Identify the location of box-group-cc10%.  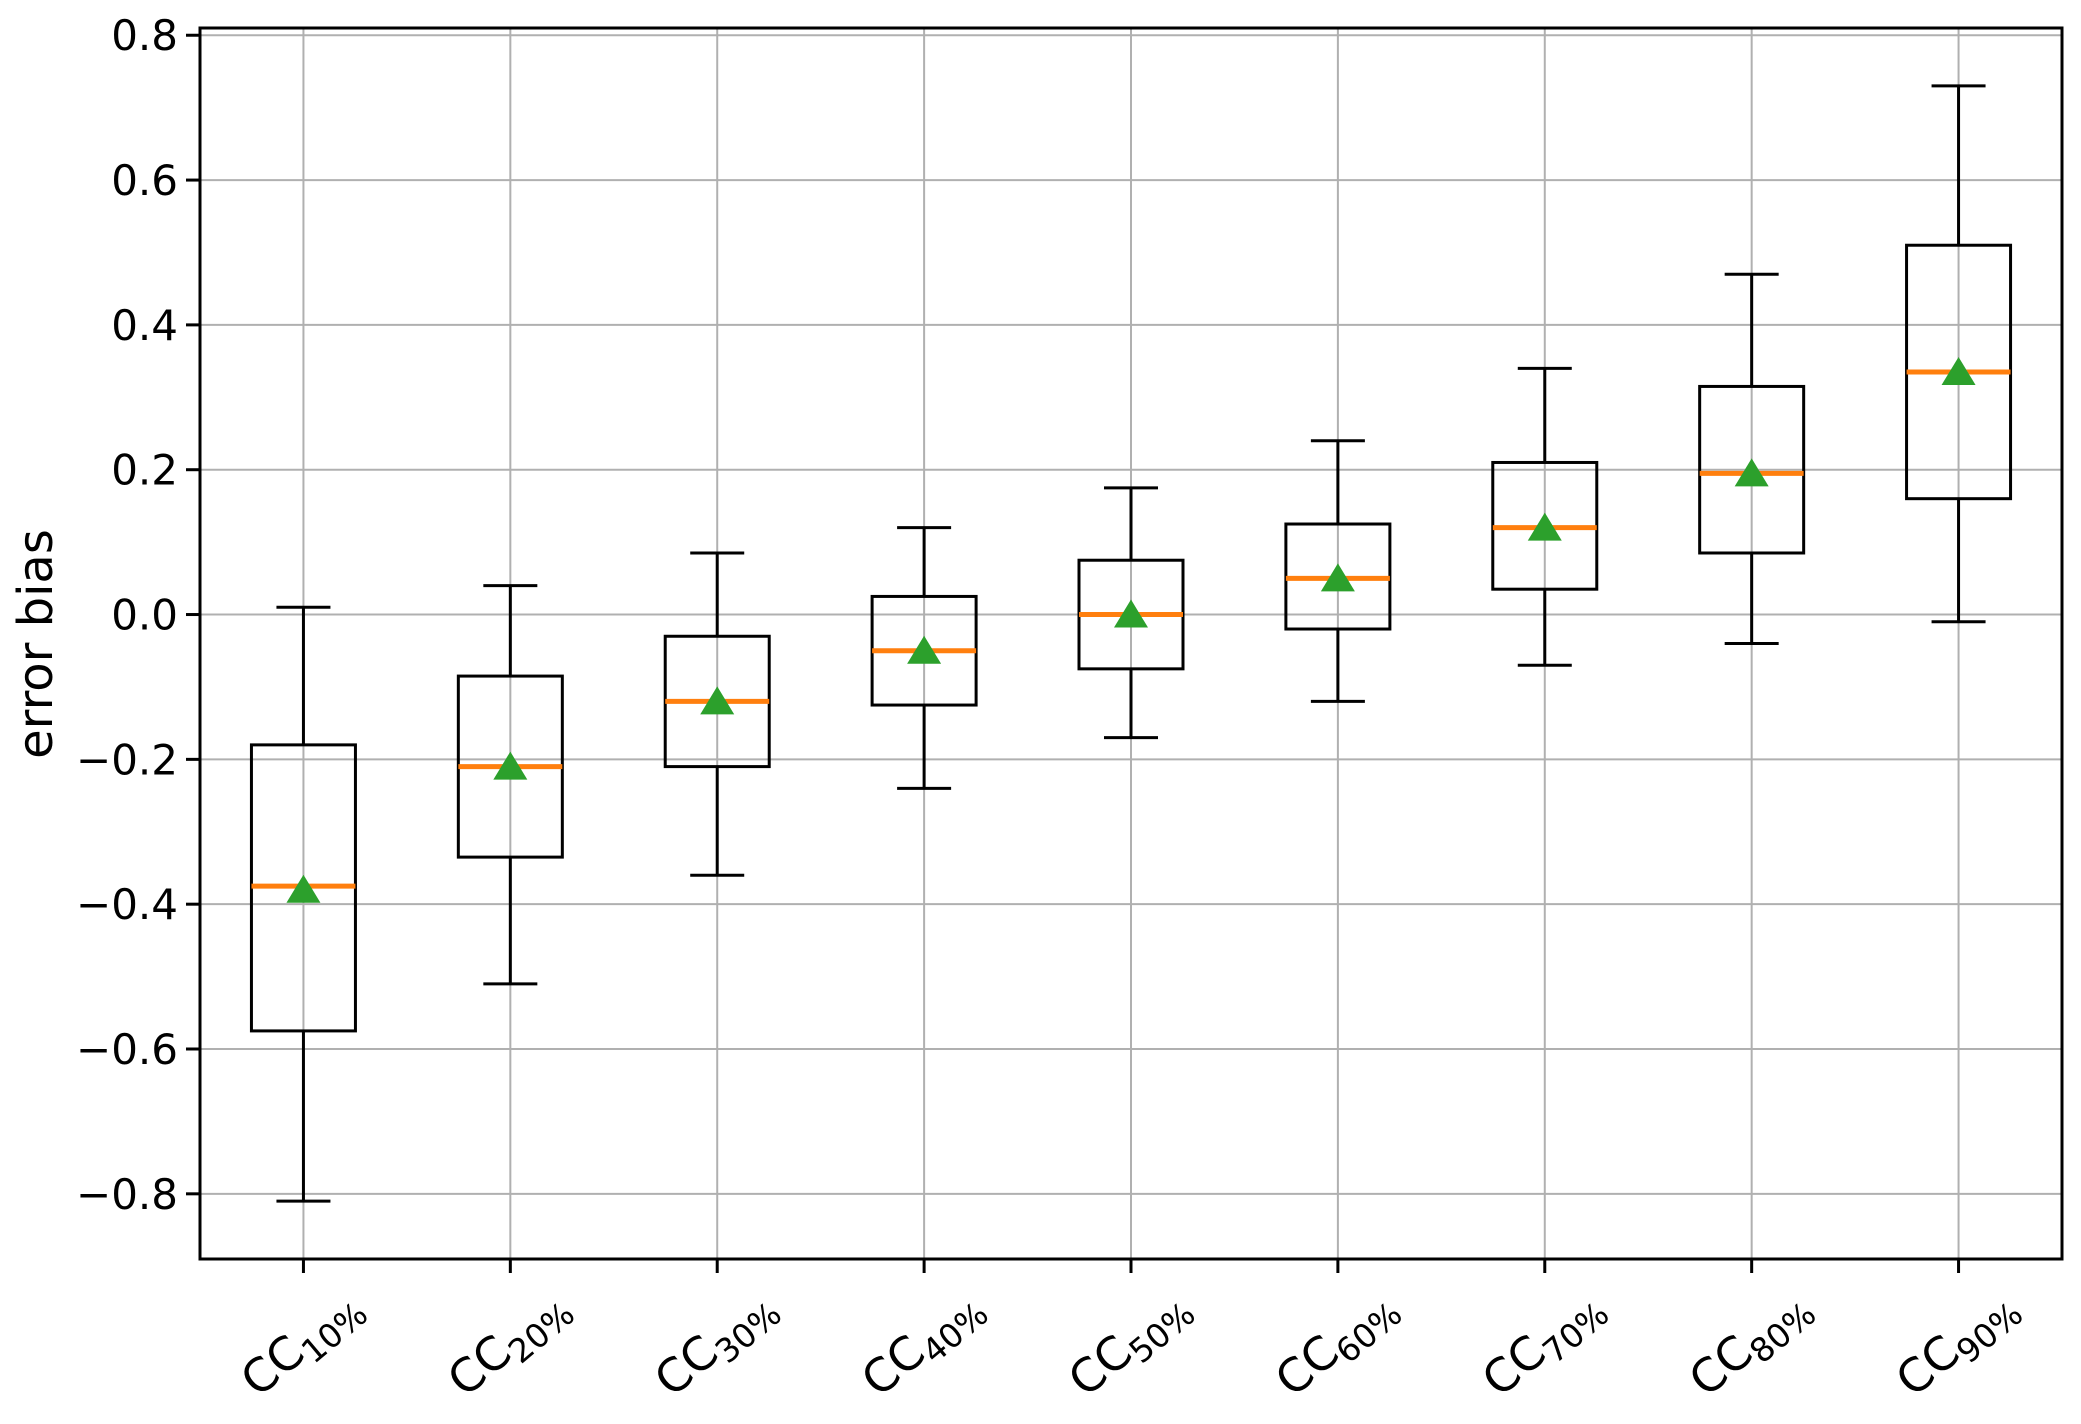
(303, 904).